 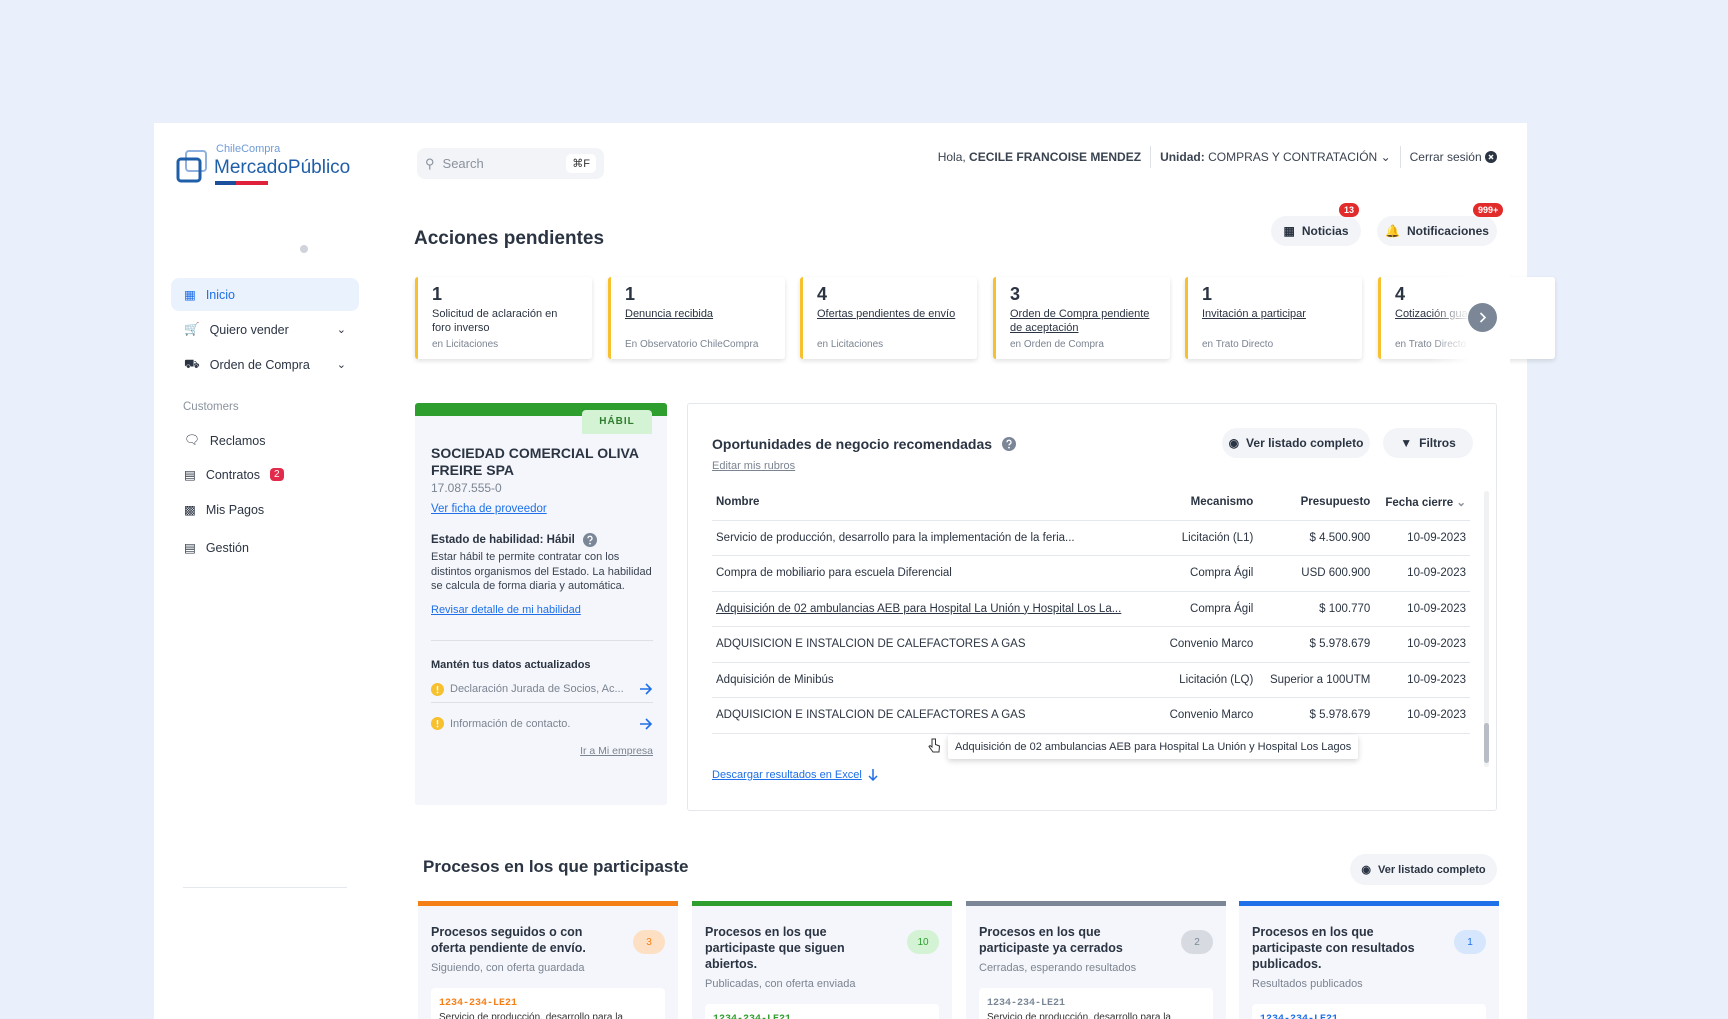 What do you see at coordinates (304, 249) in the screenshot?
I see `sidebar-collapse-dot` at bounding box center [304, 249].